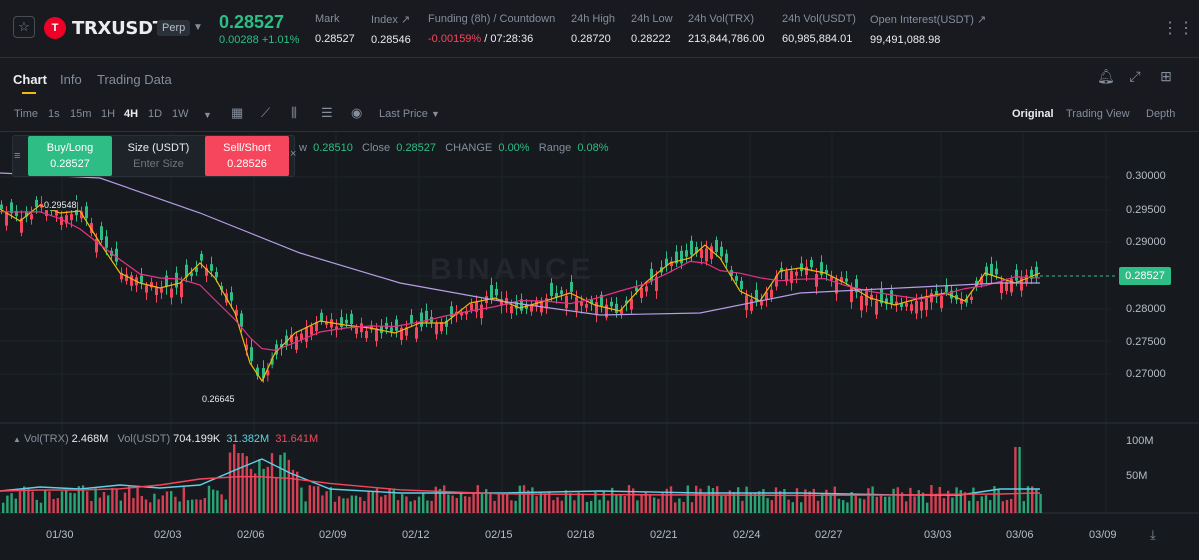 This screenshot has width=1199, height=560. I want to click on sell-short-button: Sell/Short 0.28526, so click(247, 156).